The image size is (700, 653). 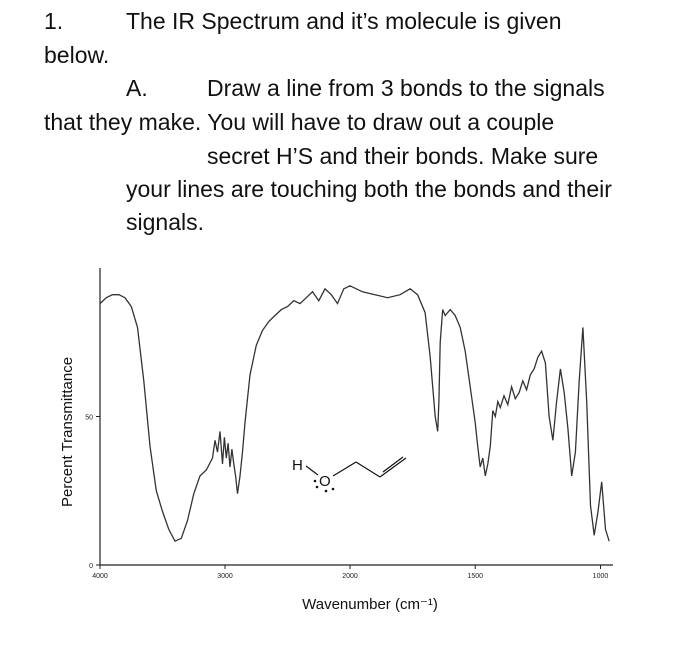 What do you see at coordinates (368, 469) in the screenshot?
I see `c-c-bond` at bounding box center [368, 469].